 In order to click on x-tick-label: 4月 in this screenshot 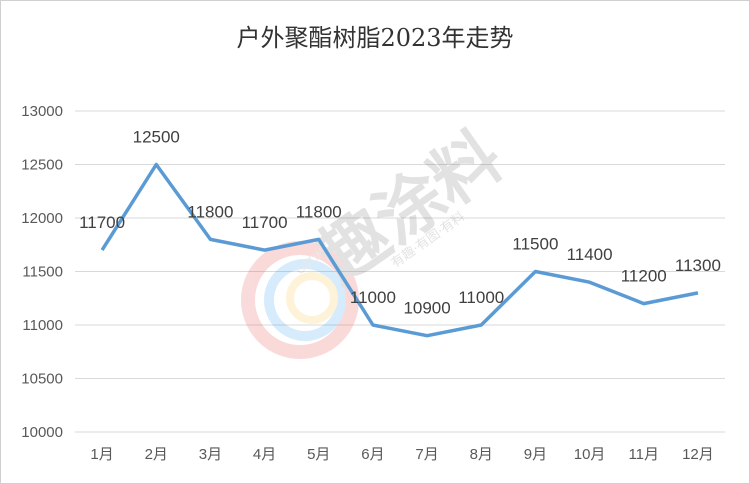, I will do `click(264, 454)`.